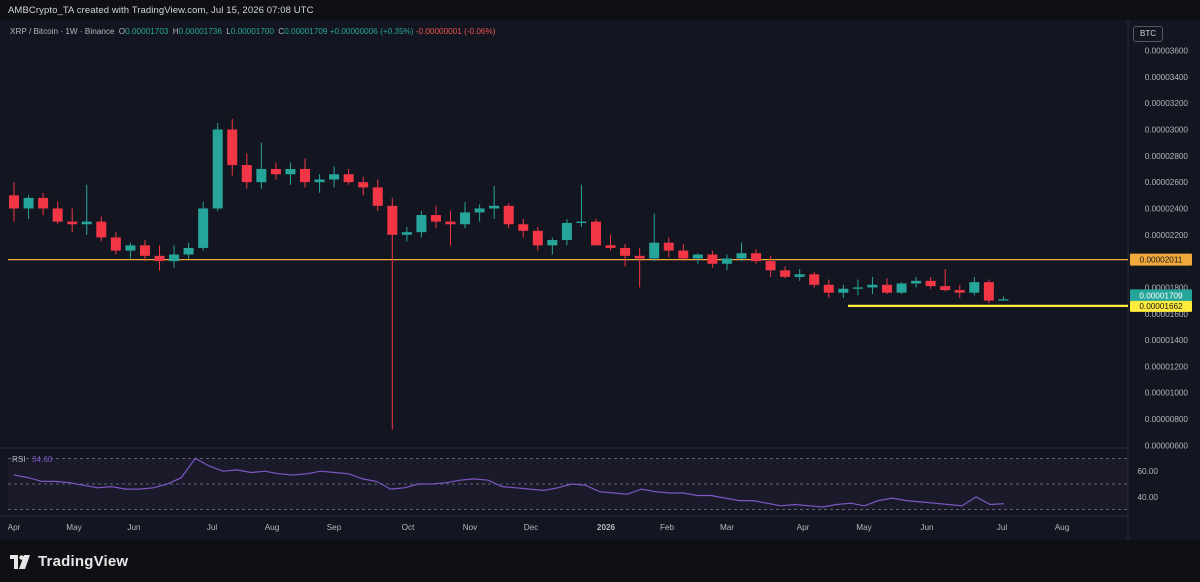  What do you see at coordinates (1167, 445) in the screenshot?
I see `price-tick-label: 0.00000600` at bounding box center [1167, 445].